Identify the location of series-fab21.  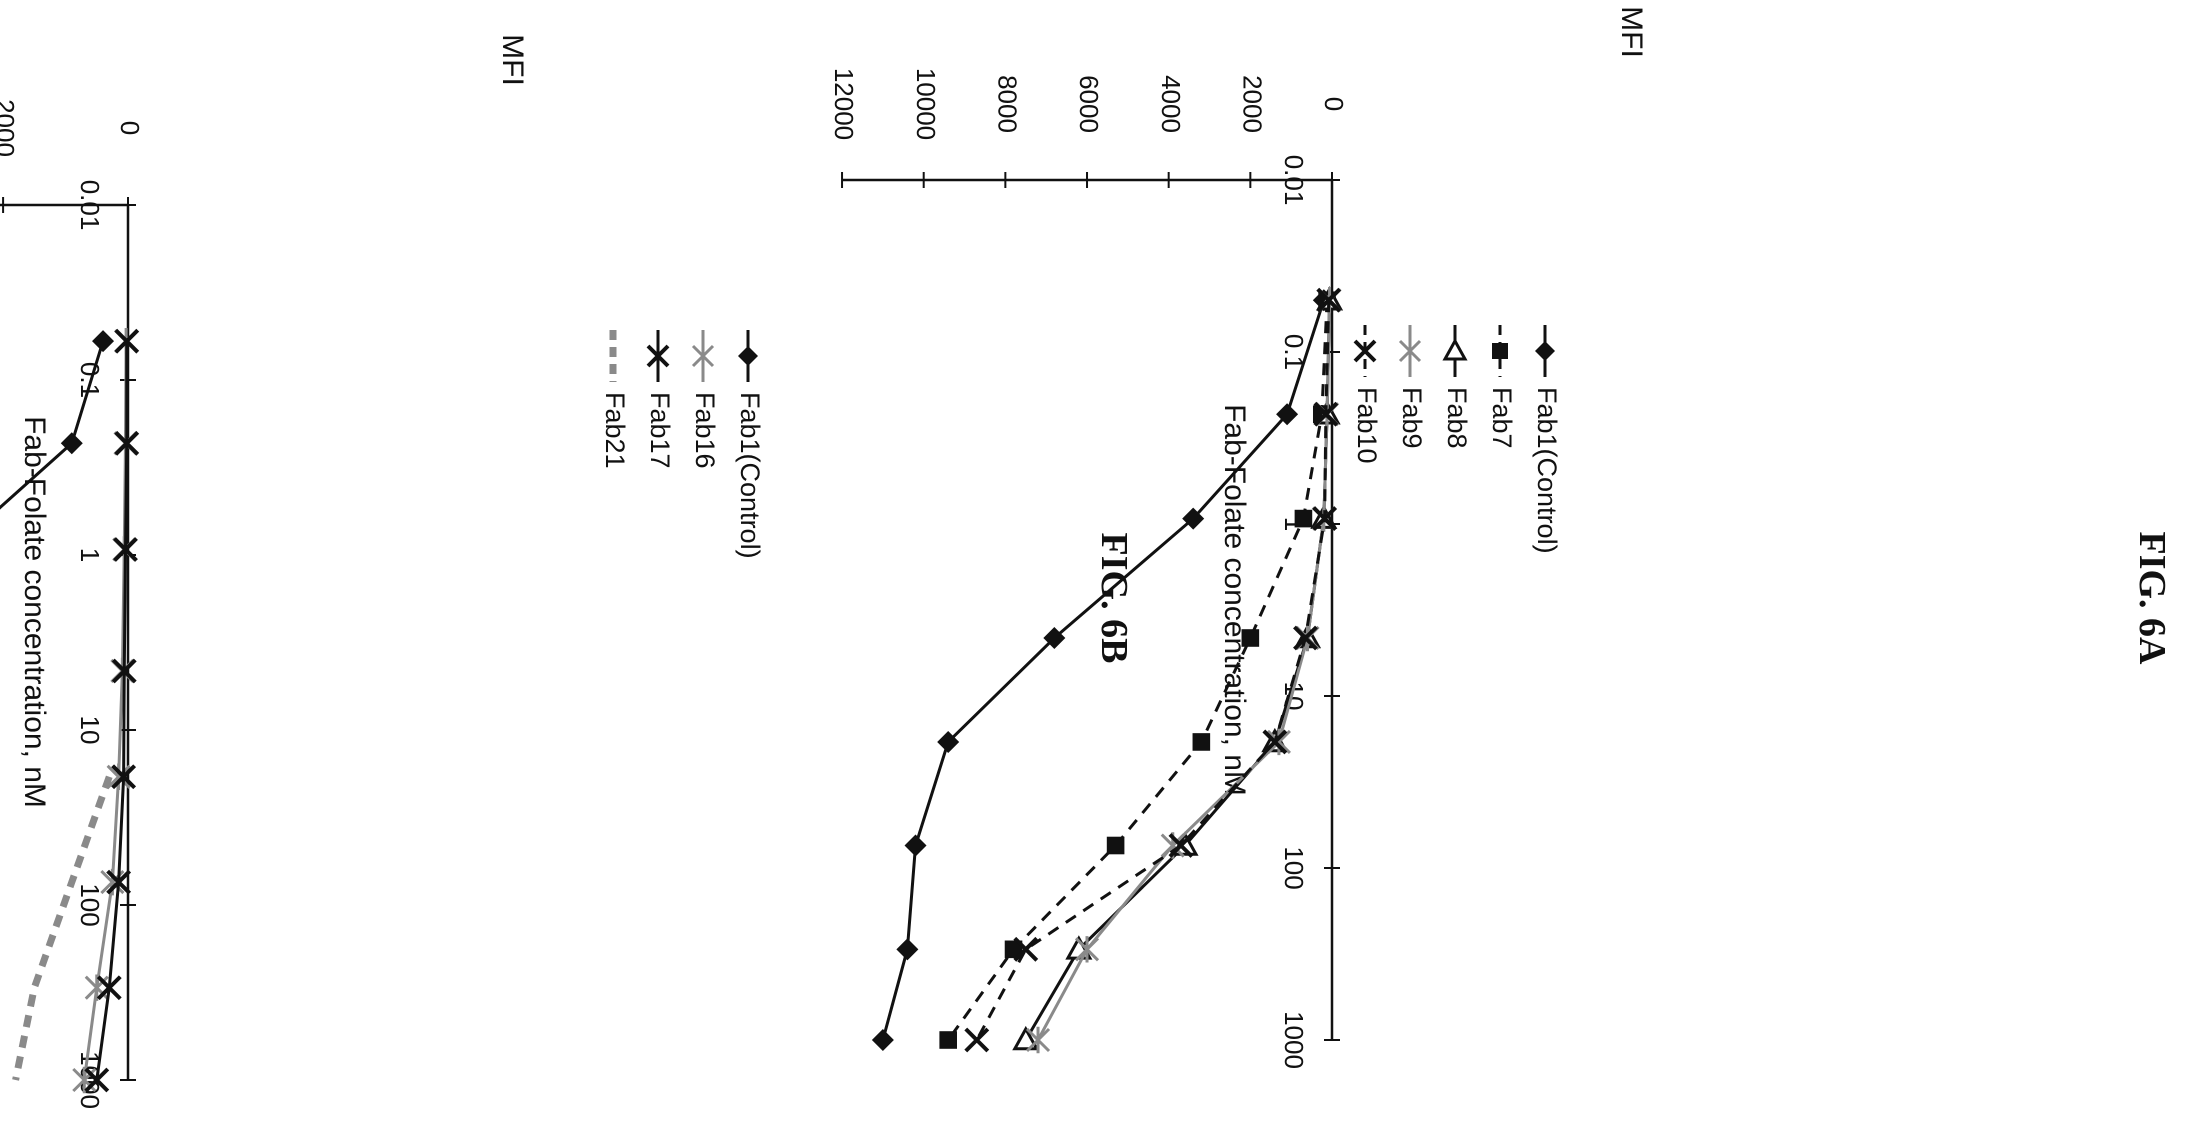
(62, 928).